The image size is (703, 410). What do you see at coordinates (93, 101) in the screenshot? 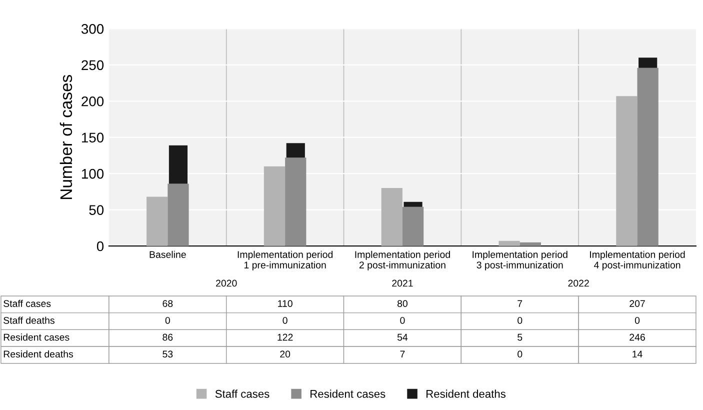
I see `y-tick-label: 200` at bounding box center [93, 101].